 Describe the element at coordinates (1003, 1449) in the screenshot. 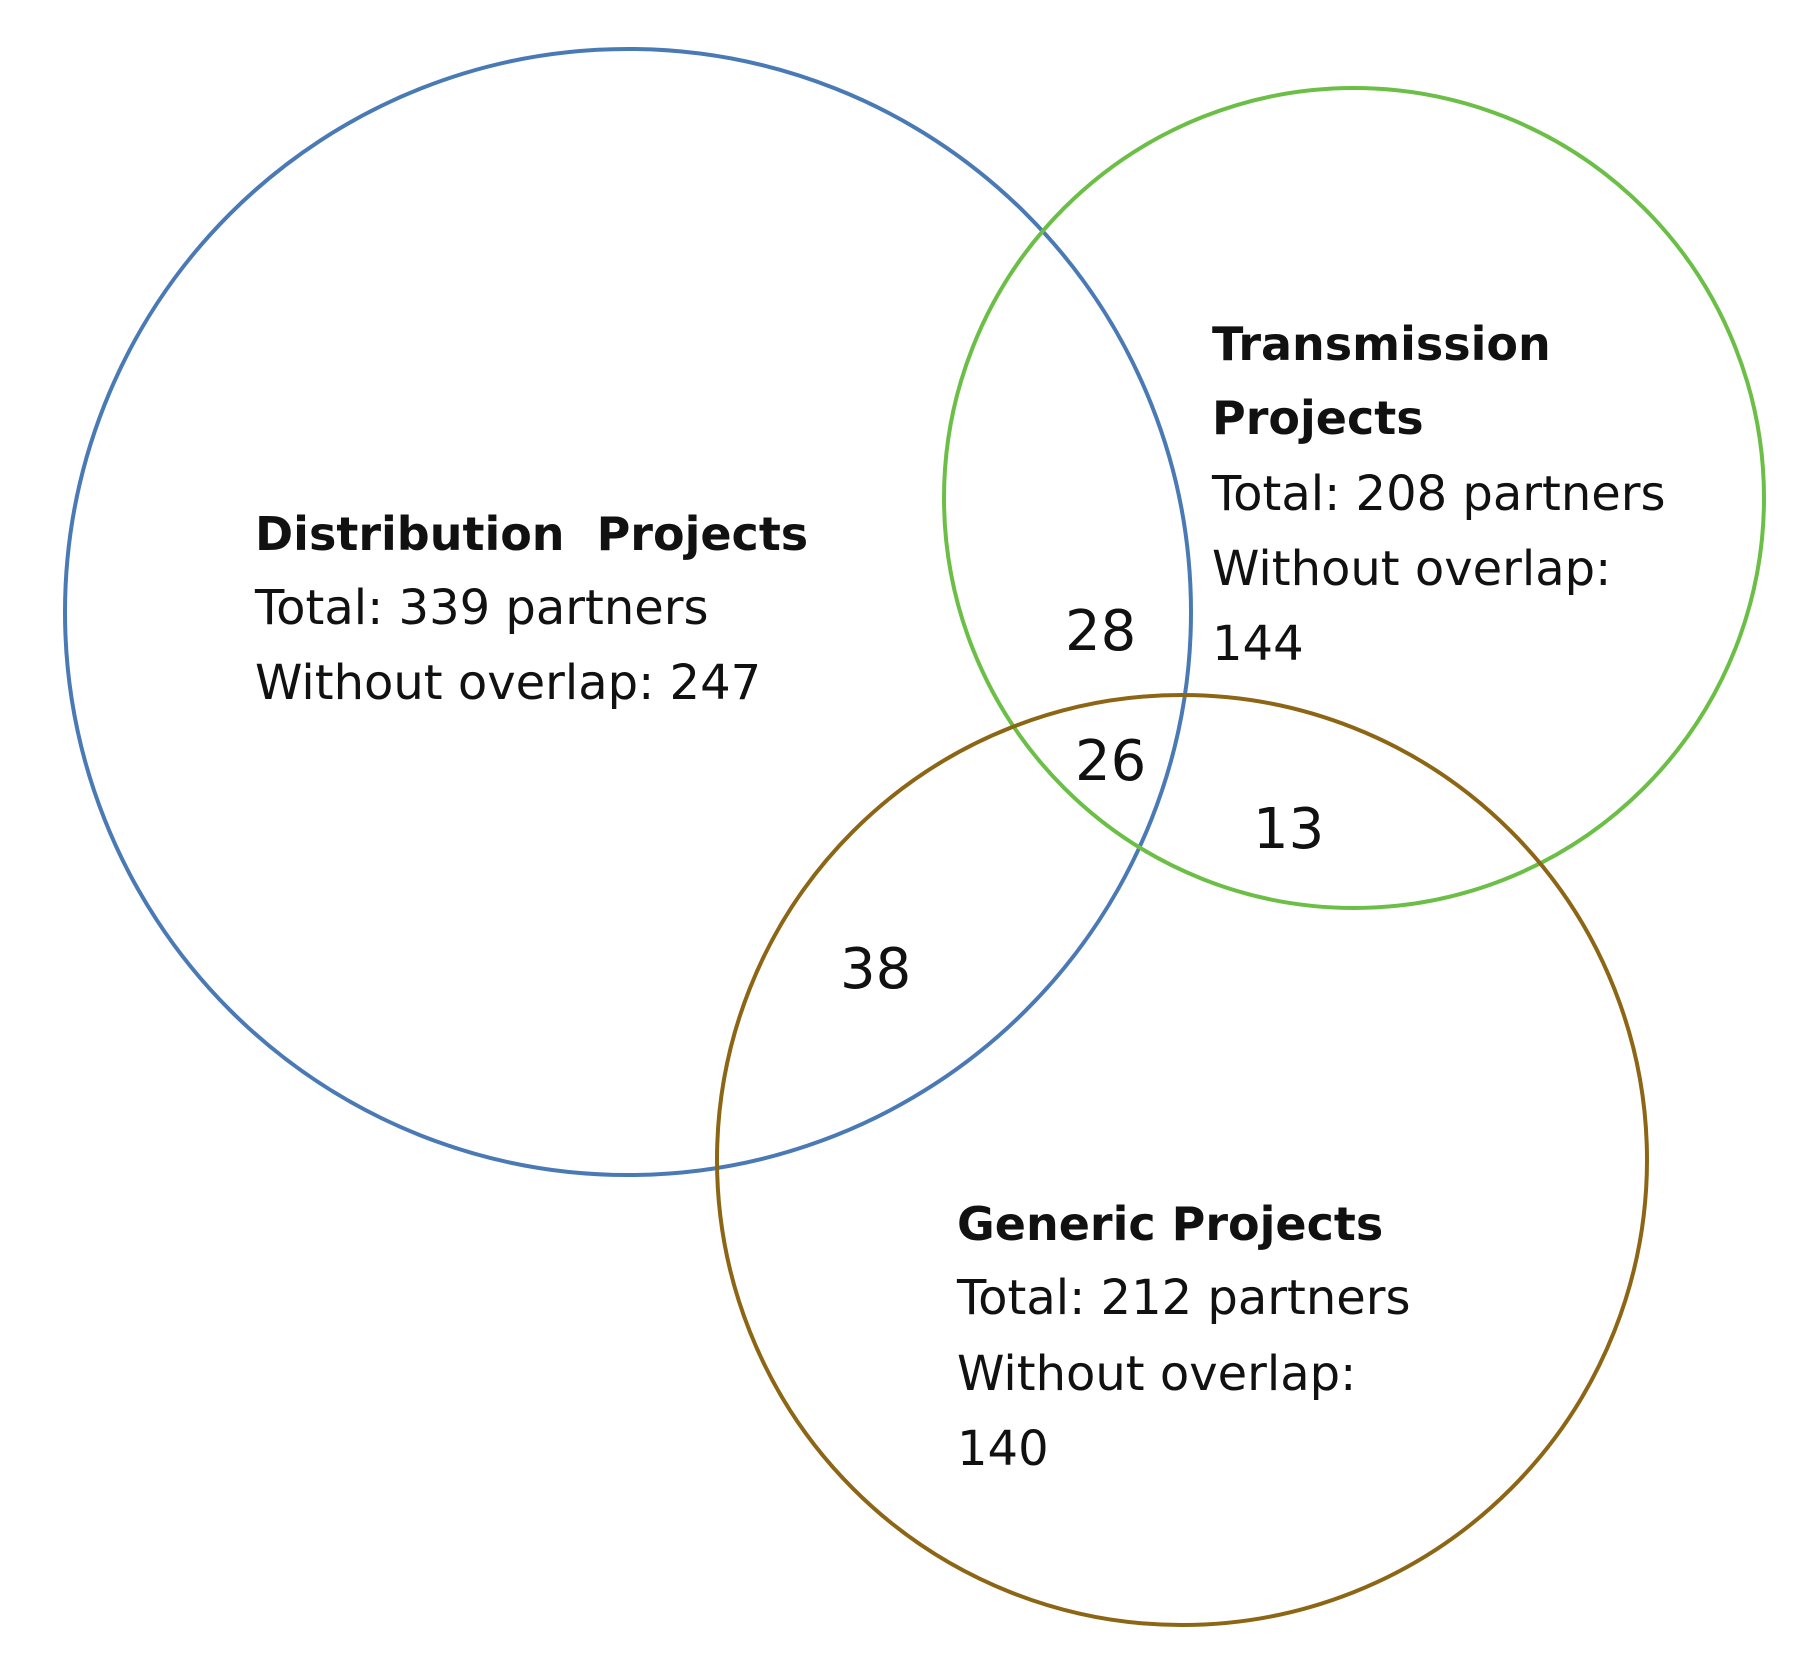

I see `generic-without-overlap-value: 140` at that location.